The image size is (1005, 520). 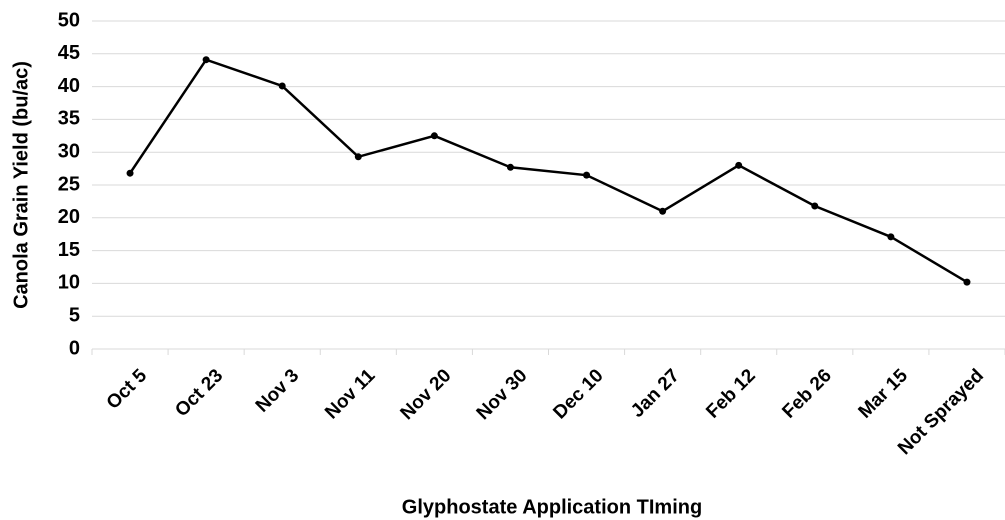 I want to click on x-tick-label: Jan 27, so click(x=655, y=393).